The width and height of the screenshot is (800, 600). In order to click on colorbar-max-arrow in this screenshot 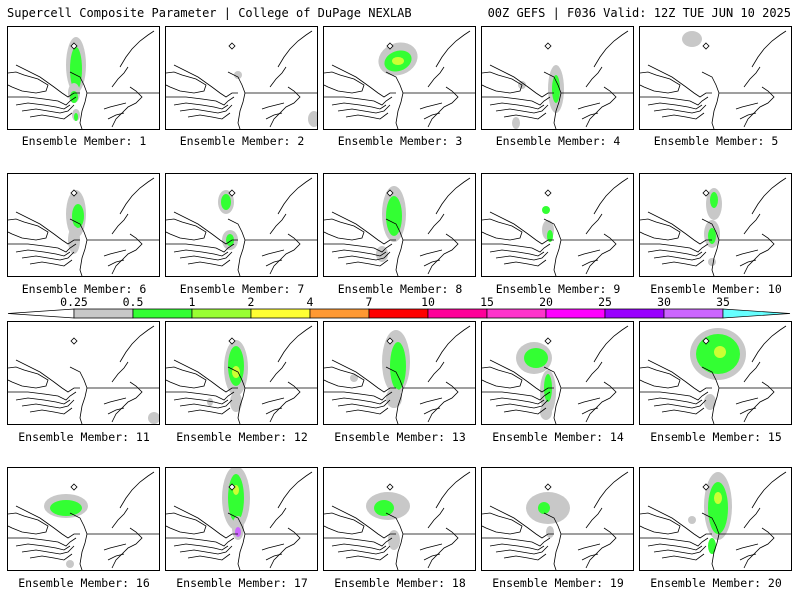, I will do `click(756, 313)`.